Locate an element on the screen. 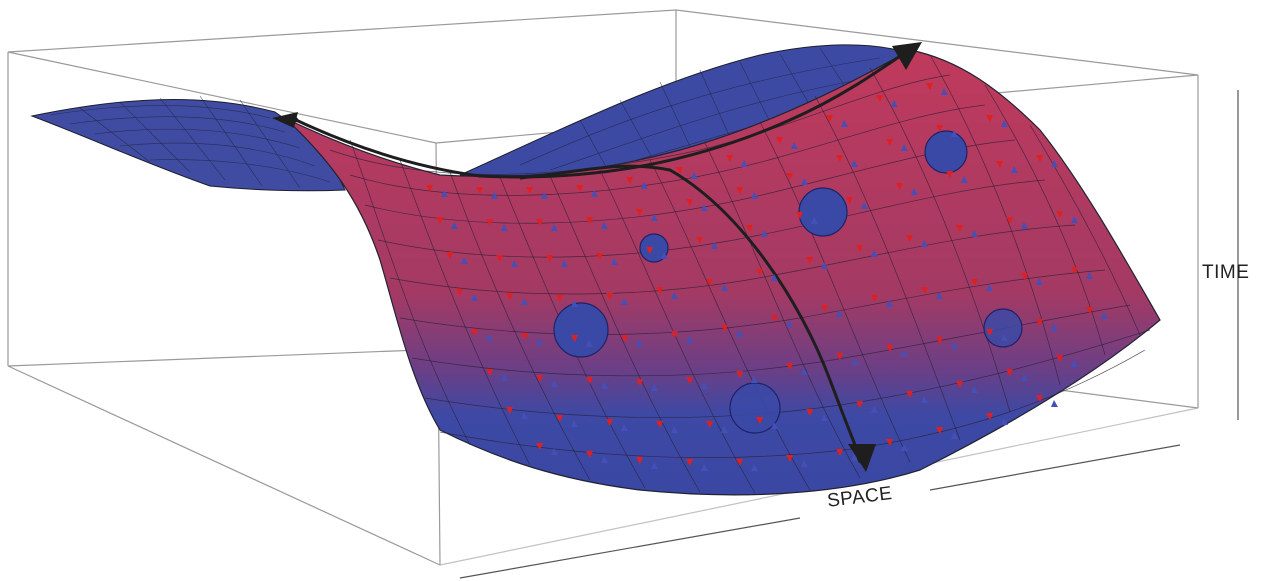 The width and height of the screenshot is (1266, 581). time-axis-label: TIME is located at coordinates (1226, 272).